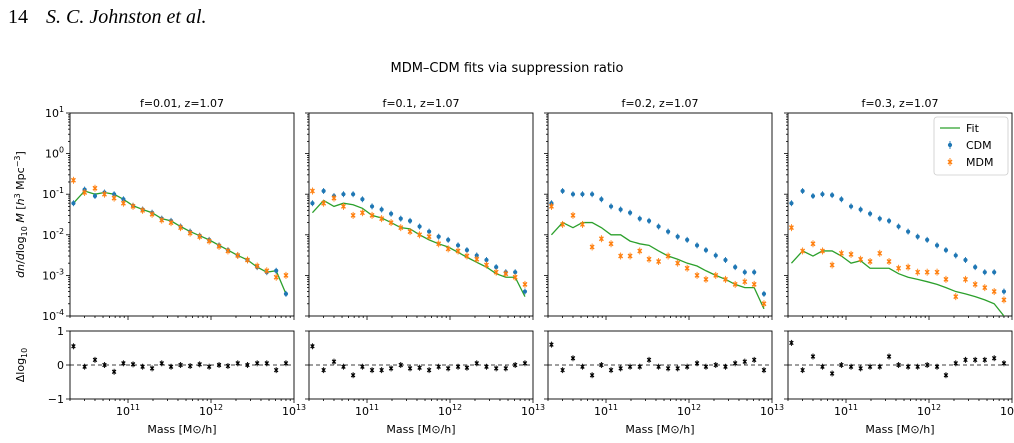 The image size is (1014, 443). Describe the element at coordinates (973, 128) in the screenshot. I see `legend-fit-label: Fit` at that location.